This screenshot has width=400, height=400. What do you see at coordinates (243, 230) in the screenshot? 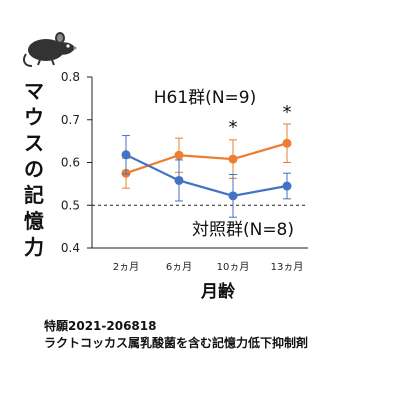
I see `legend-control: 対照群(N=8)` at bounding box center [243, 230].